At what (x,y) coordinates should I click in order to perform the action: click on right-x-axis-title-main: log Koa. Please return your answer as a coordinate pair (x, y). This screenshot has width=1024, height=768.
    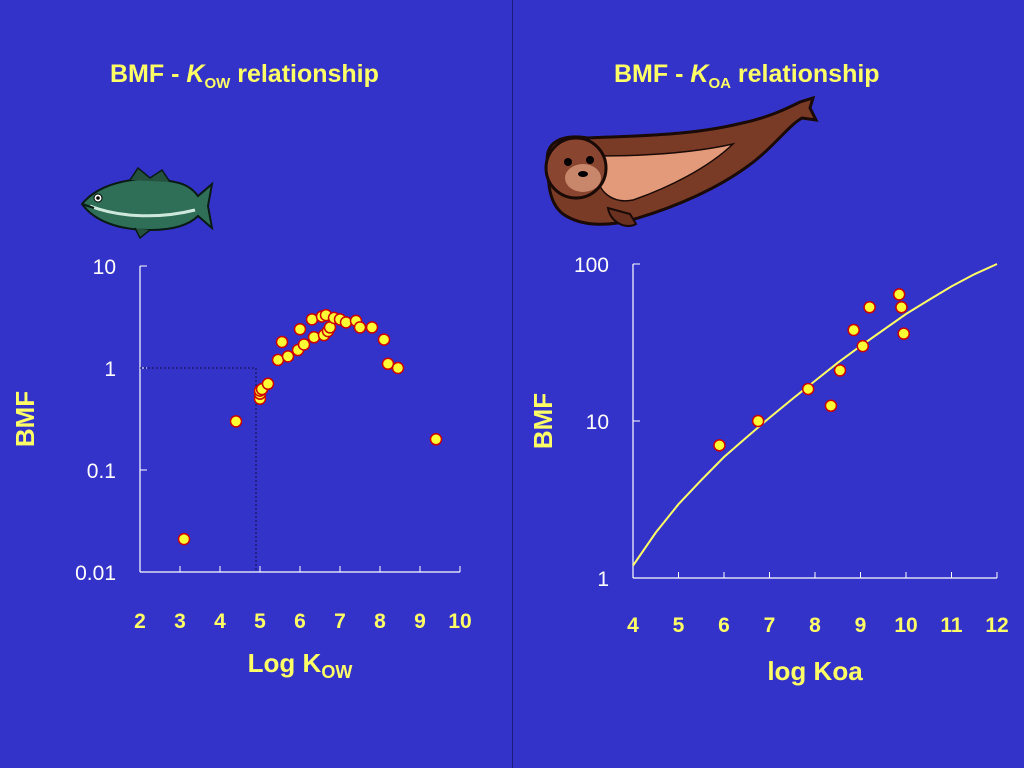
    Looking at the image, I should click on (815, 671).